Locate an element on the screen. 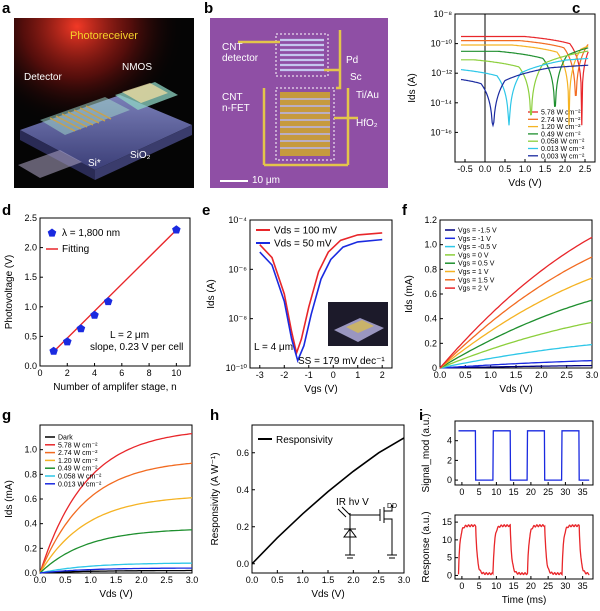 This screenshot has height=611, width=600. x-tick-label: -3 is located at coordinates (260, 375).